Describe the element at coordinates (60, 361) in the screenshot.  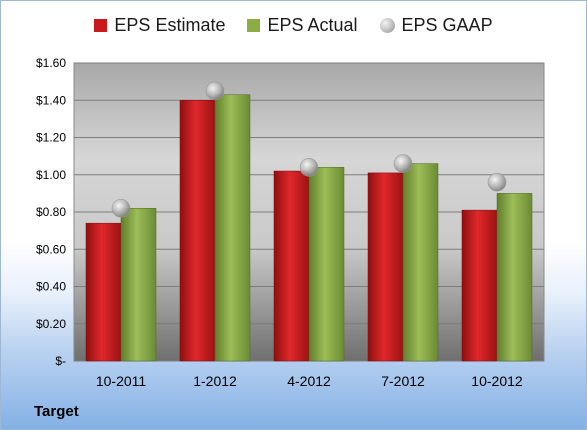
I see `y-tick-label: $-` at that location.